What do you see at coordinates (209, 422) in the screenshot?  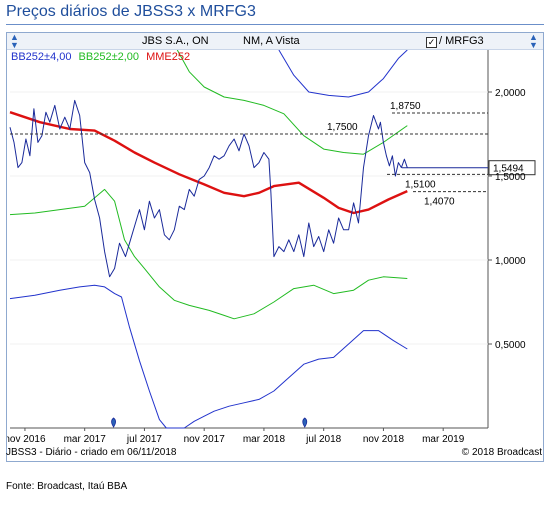 I see `event-markers` at bounding box center [209, 422].